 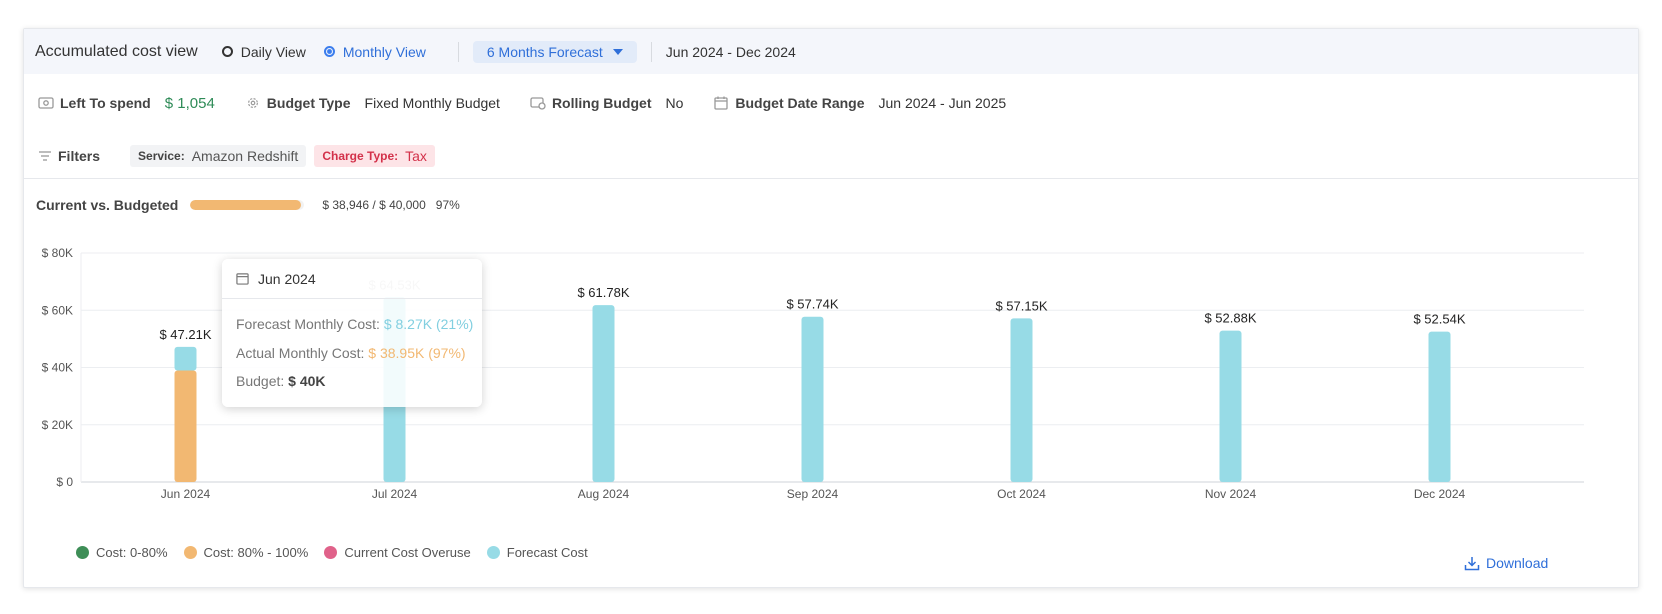 I want to click on legend-label: Current Cost Overuse, so click(x=407, y=552).